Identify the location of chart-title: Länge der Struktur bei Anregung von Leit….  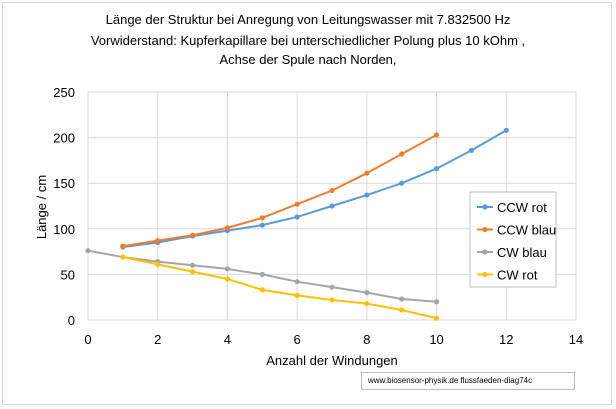
(308, 39).